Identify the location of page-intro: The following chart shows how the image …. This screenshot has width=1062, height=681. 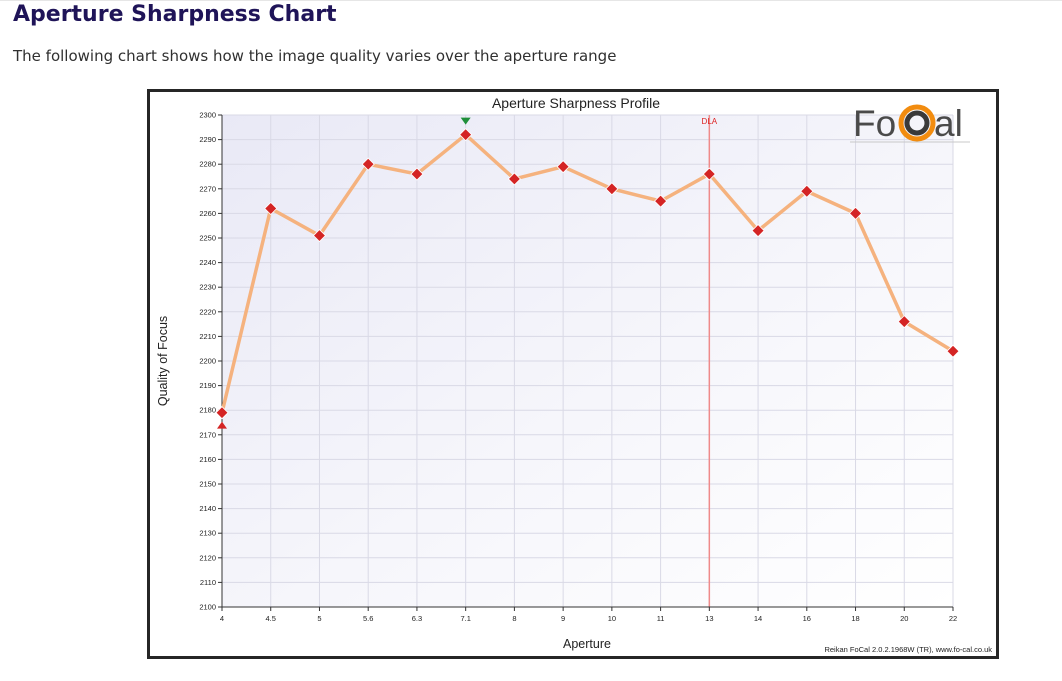
(315, 56).